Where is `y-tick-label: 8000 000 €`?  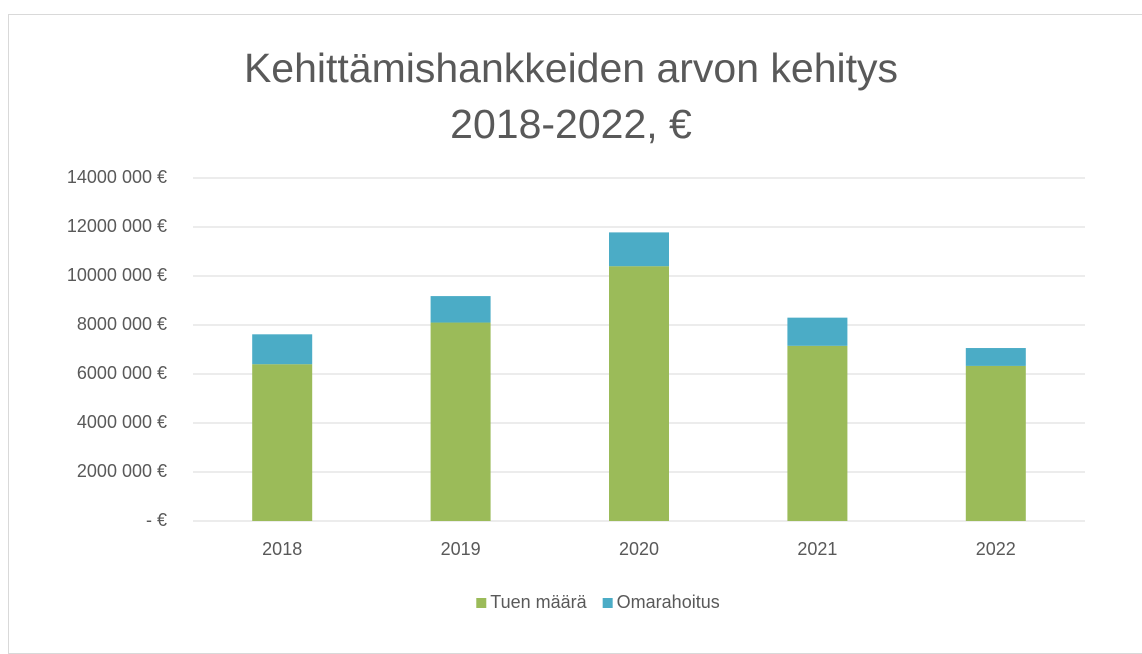
y-tick-label: 8000 000 € is located at coordinates (122, 324).